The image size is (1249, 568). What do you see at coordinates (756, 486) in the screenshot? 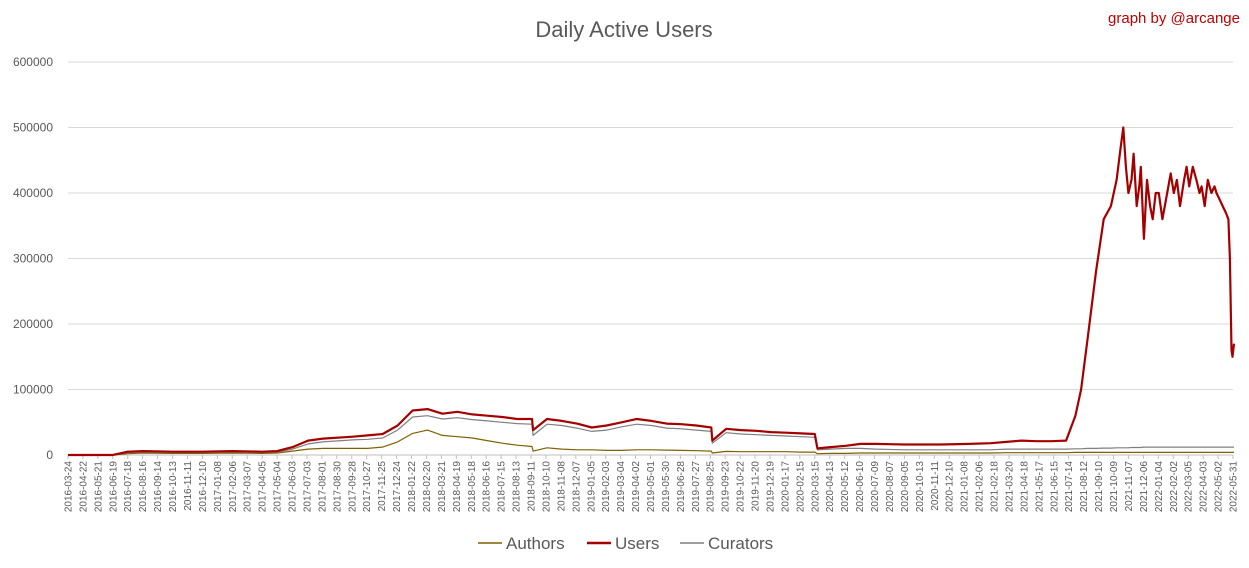
I see `x-tick-label: 2019-11-20` at bounding box center [756, 486].